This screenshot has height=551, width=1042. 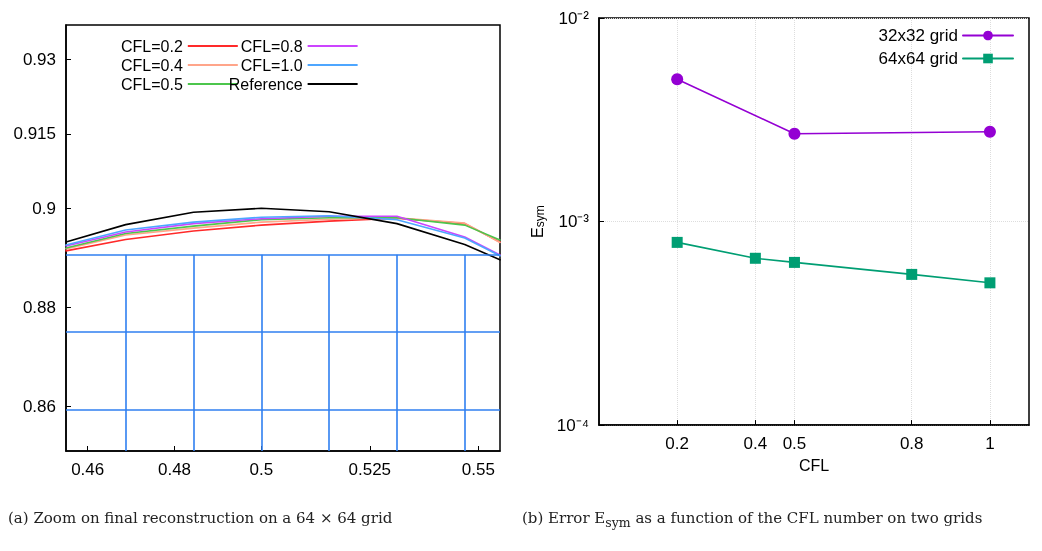 What do you see at coordinates (39, 406) in the screenshot?
I see `y-tick-label: 0.86` at bounding box center [39, 406].